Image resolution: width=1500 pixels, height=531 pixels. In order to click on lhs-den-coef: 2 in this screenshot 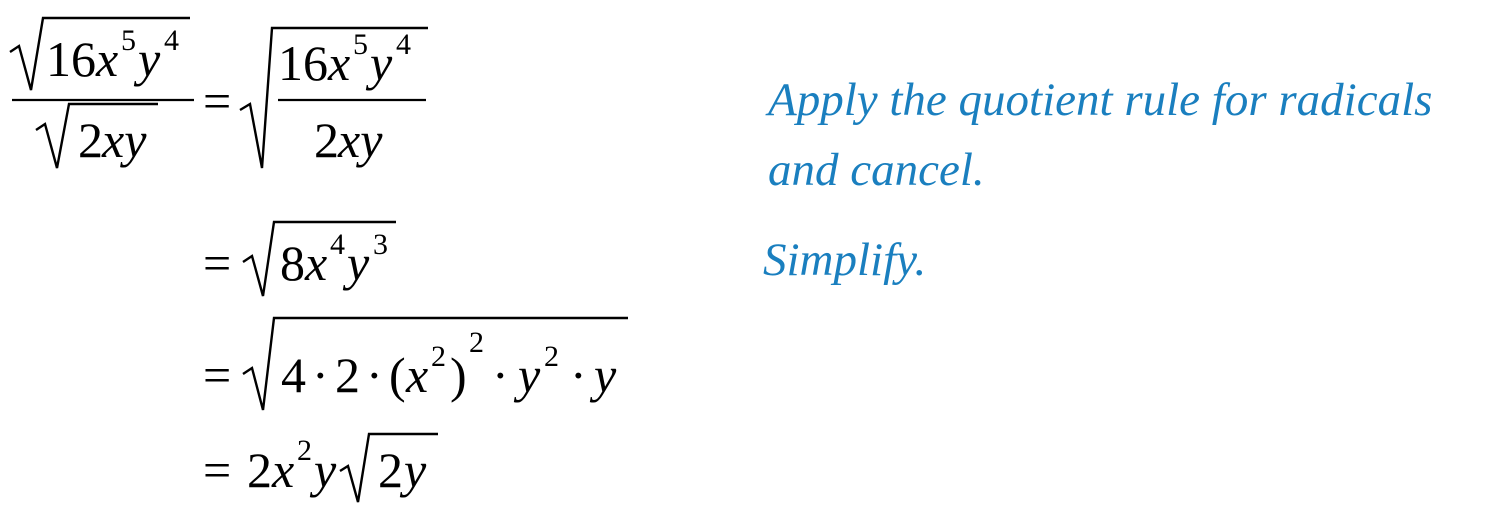, I will do `click(90, 140)`.